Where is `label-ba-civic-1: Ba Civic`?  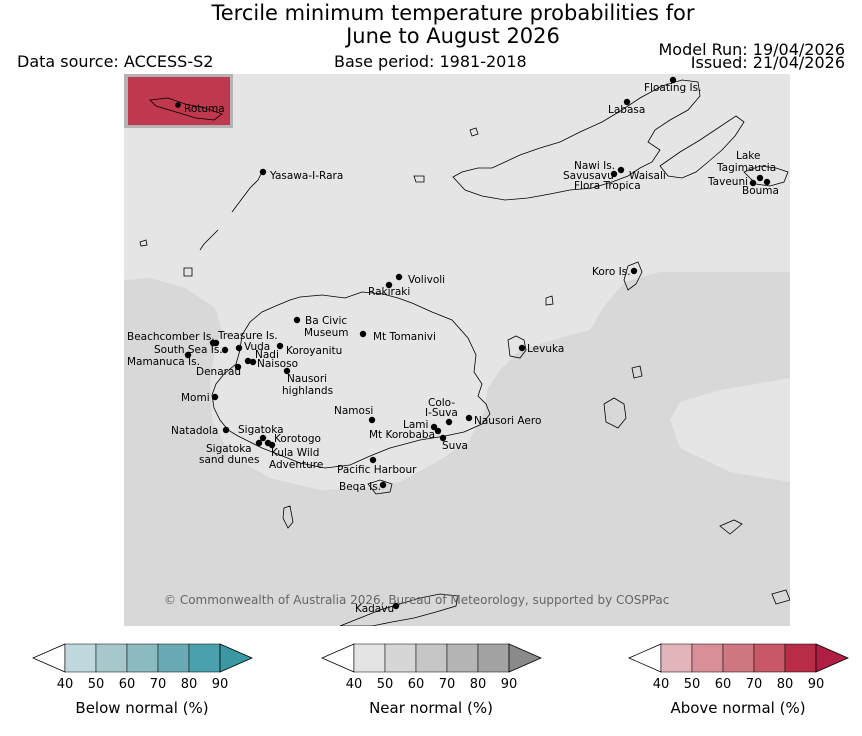
label-ba-civic-1: Ba Civic is located at coordinates (326, 321).